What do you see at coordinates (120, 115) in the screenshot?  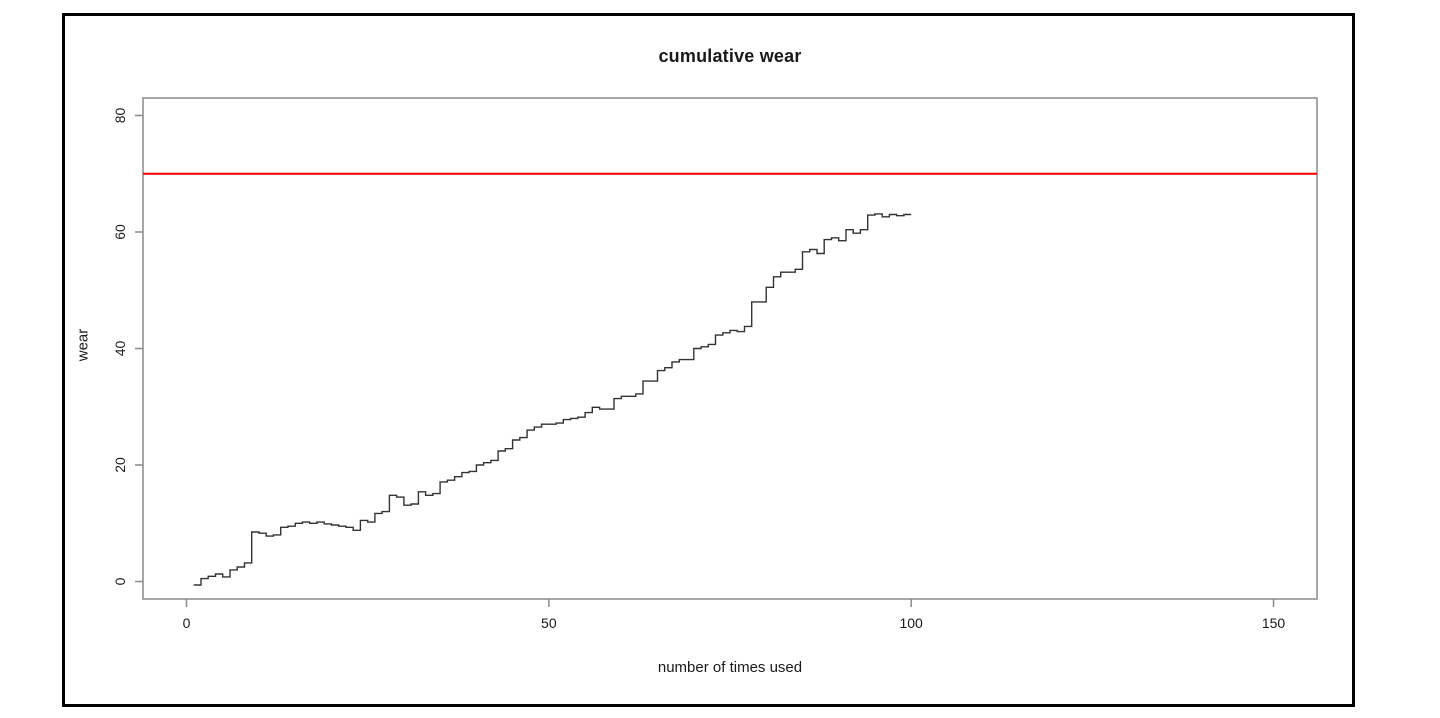 I see `y-tick-label: 80` at bounding box center [120, 115].